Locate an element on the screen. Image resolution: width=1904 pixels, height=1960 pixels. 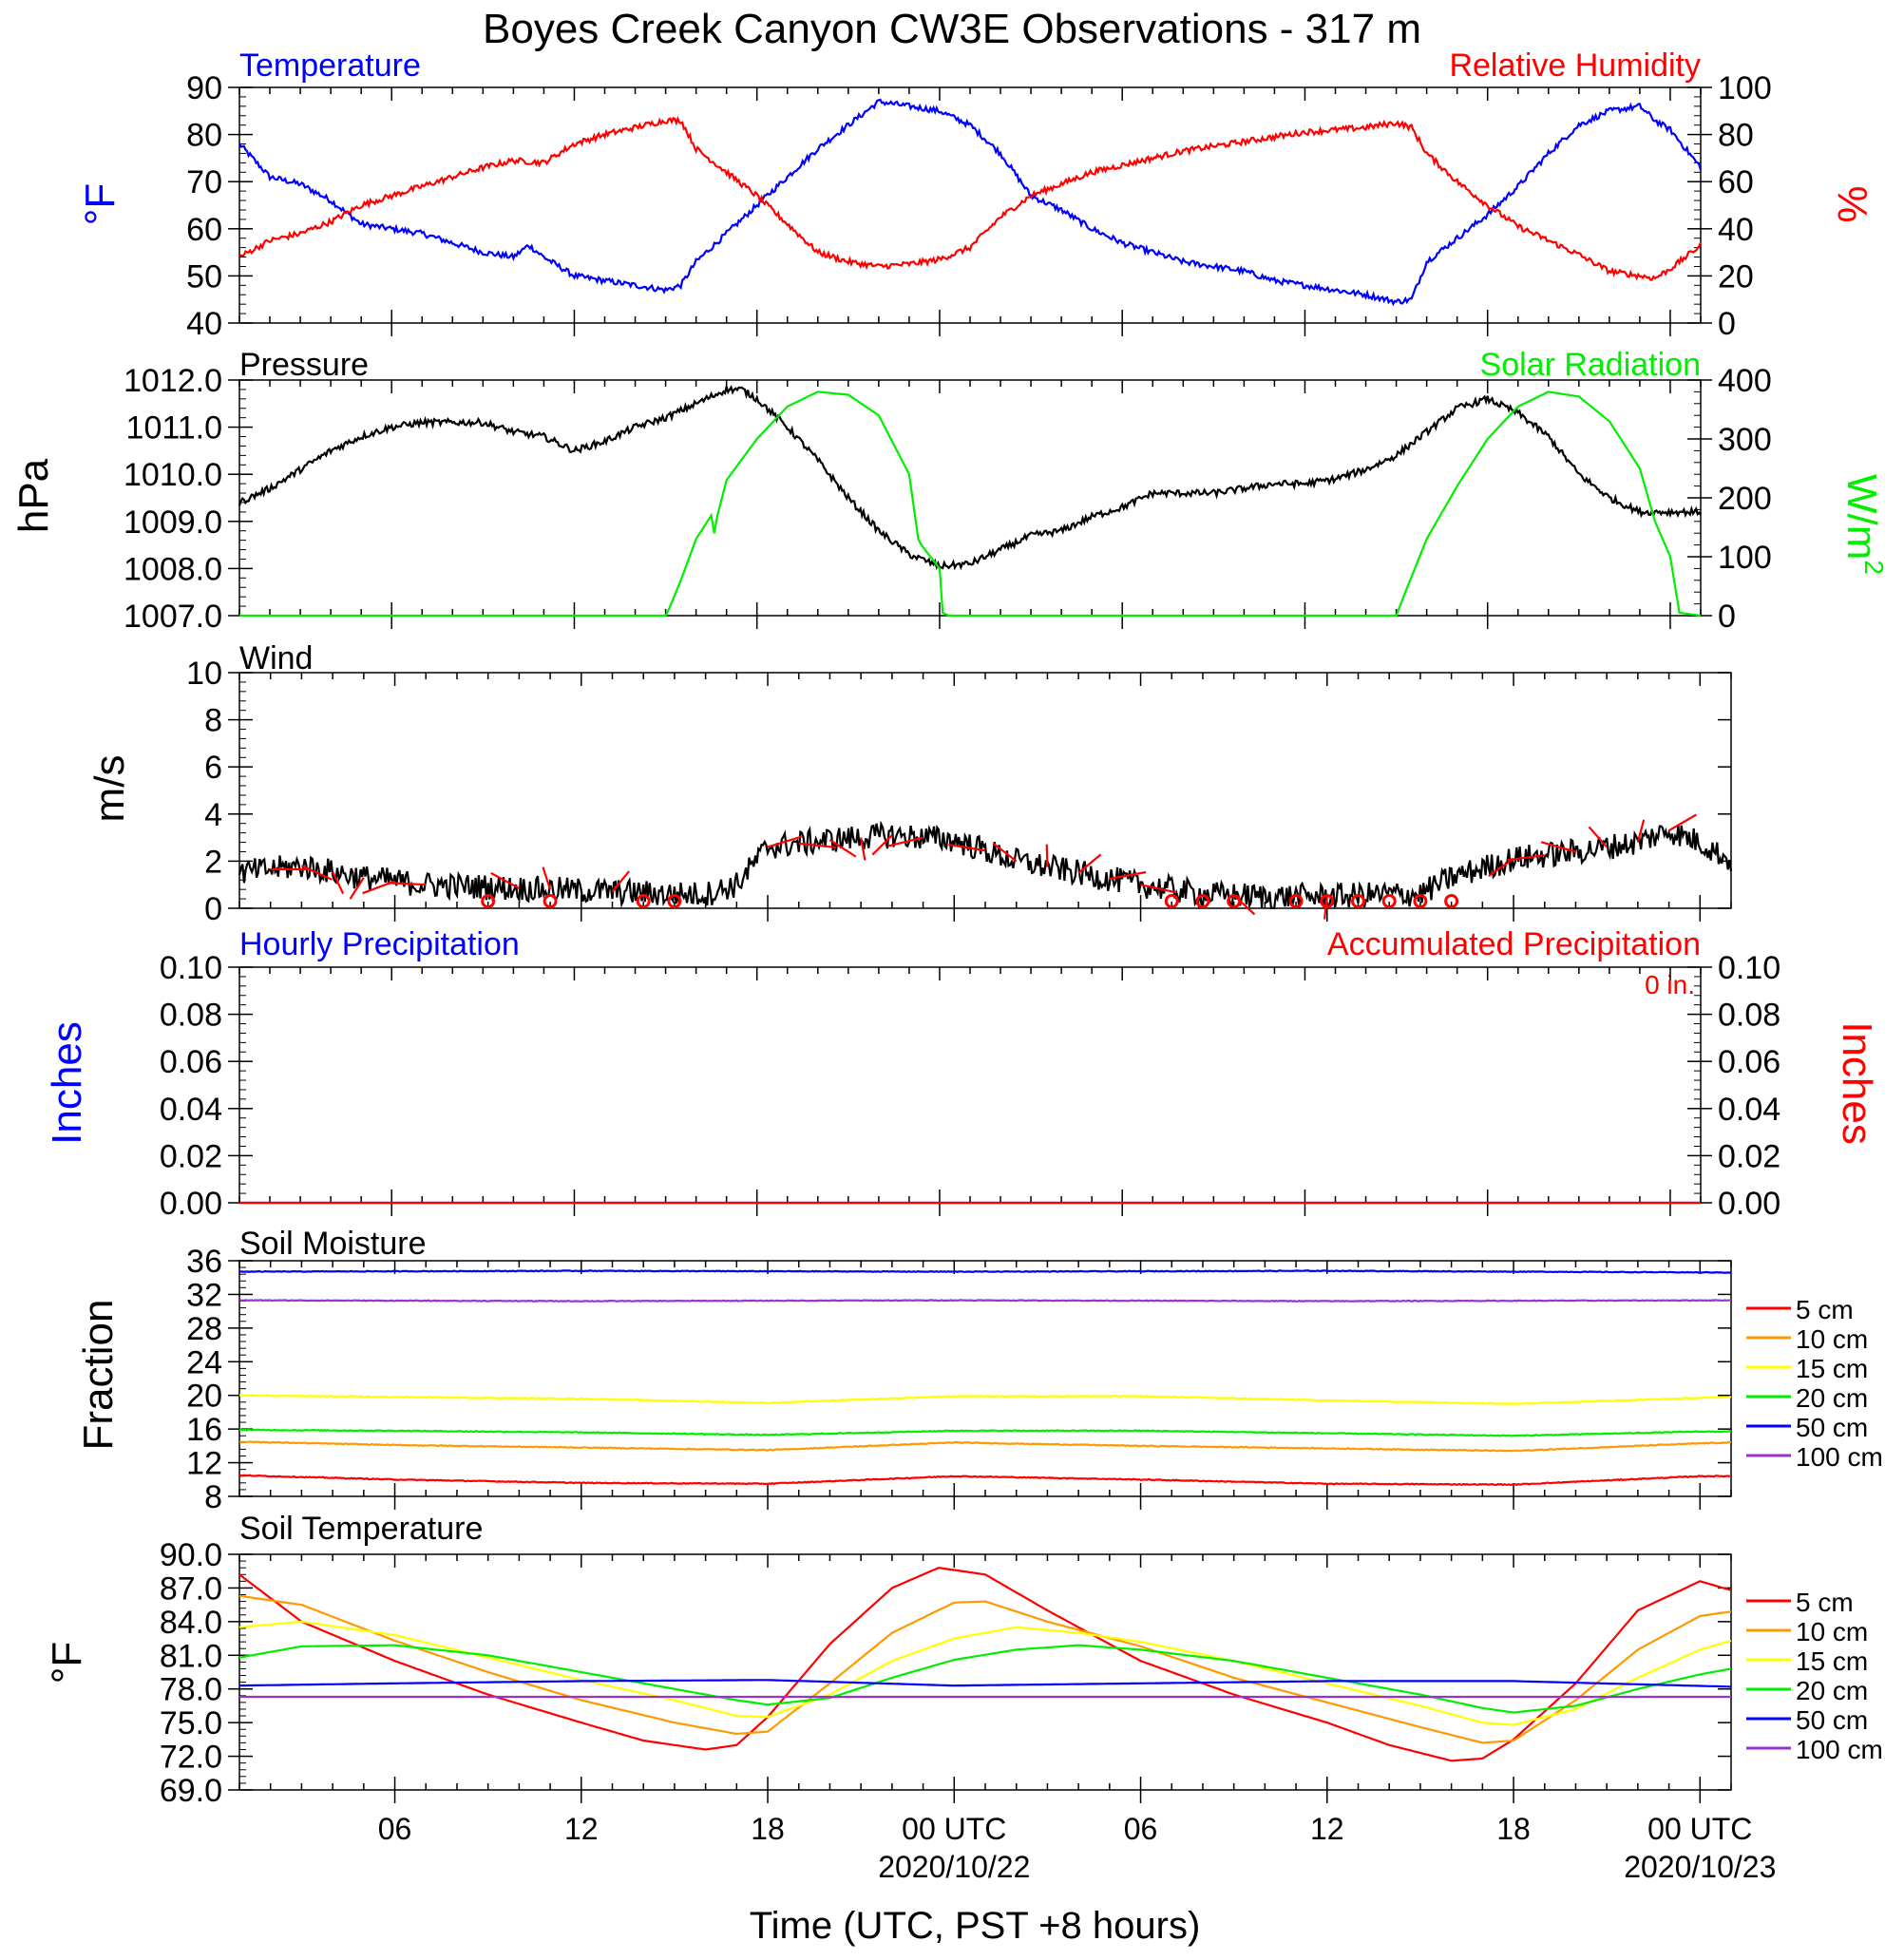
st-legend-15cm-label: 15 cm is located at coordinates (1832, 1661).